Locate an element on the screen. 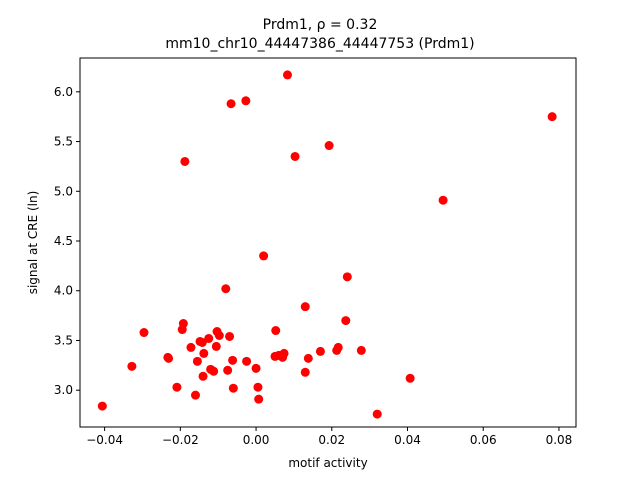  y-axis-ticks: 3.0 3.5 4.0 4.5 5.0 5.5 6.0 is located at coordinates (67, 241).